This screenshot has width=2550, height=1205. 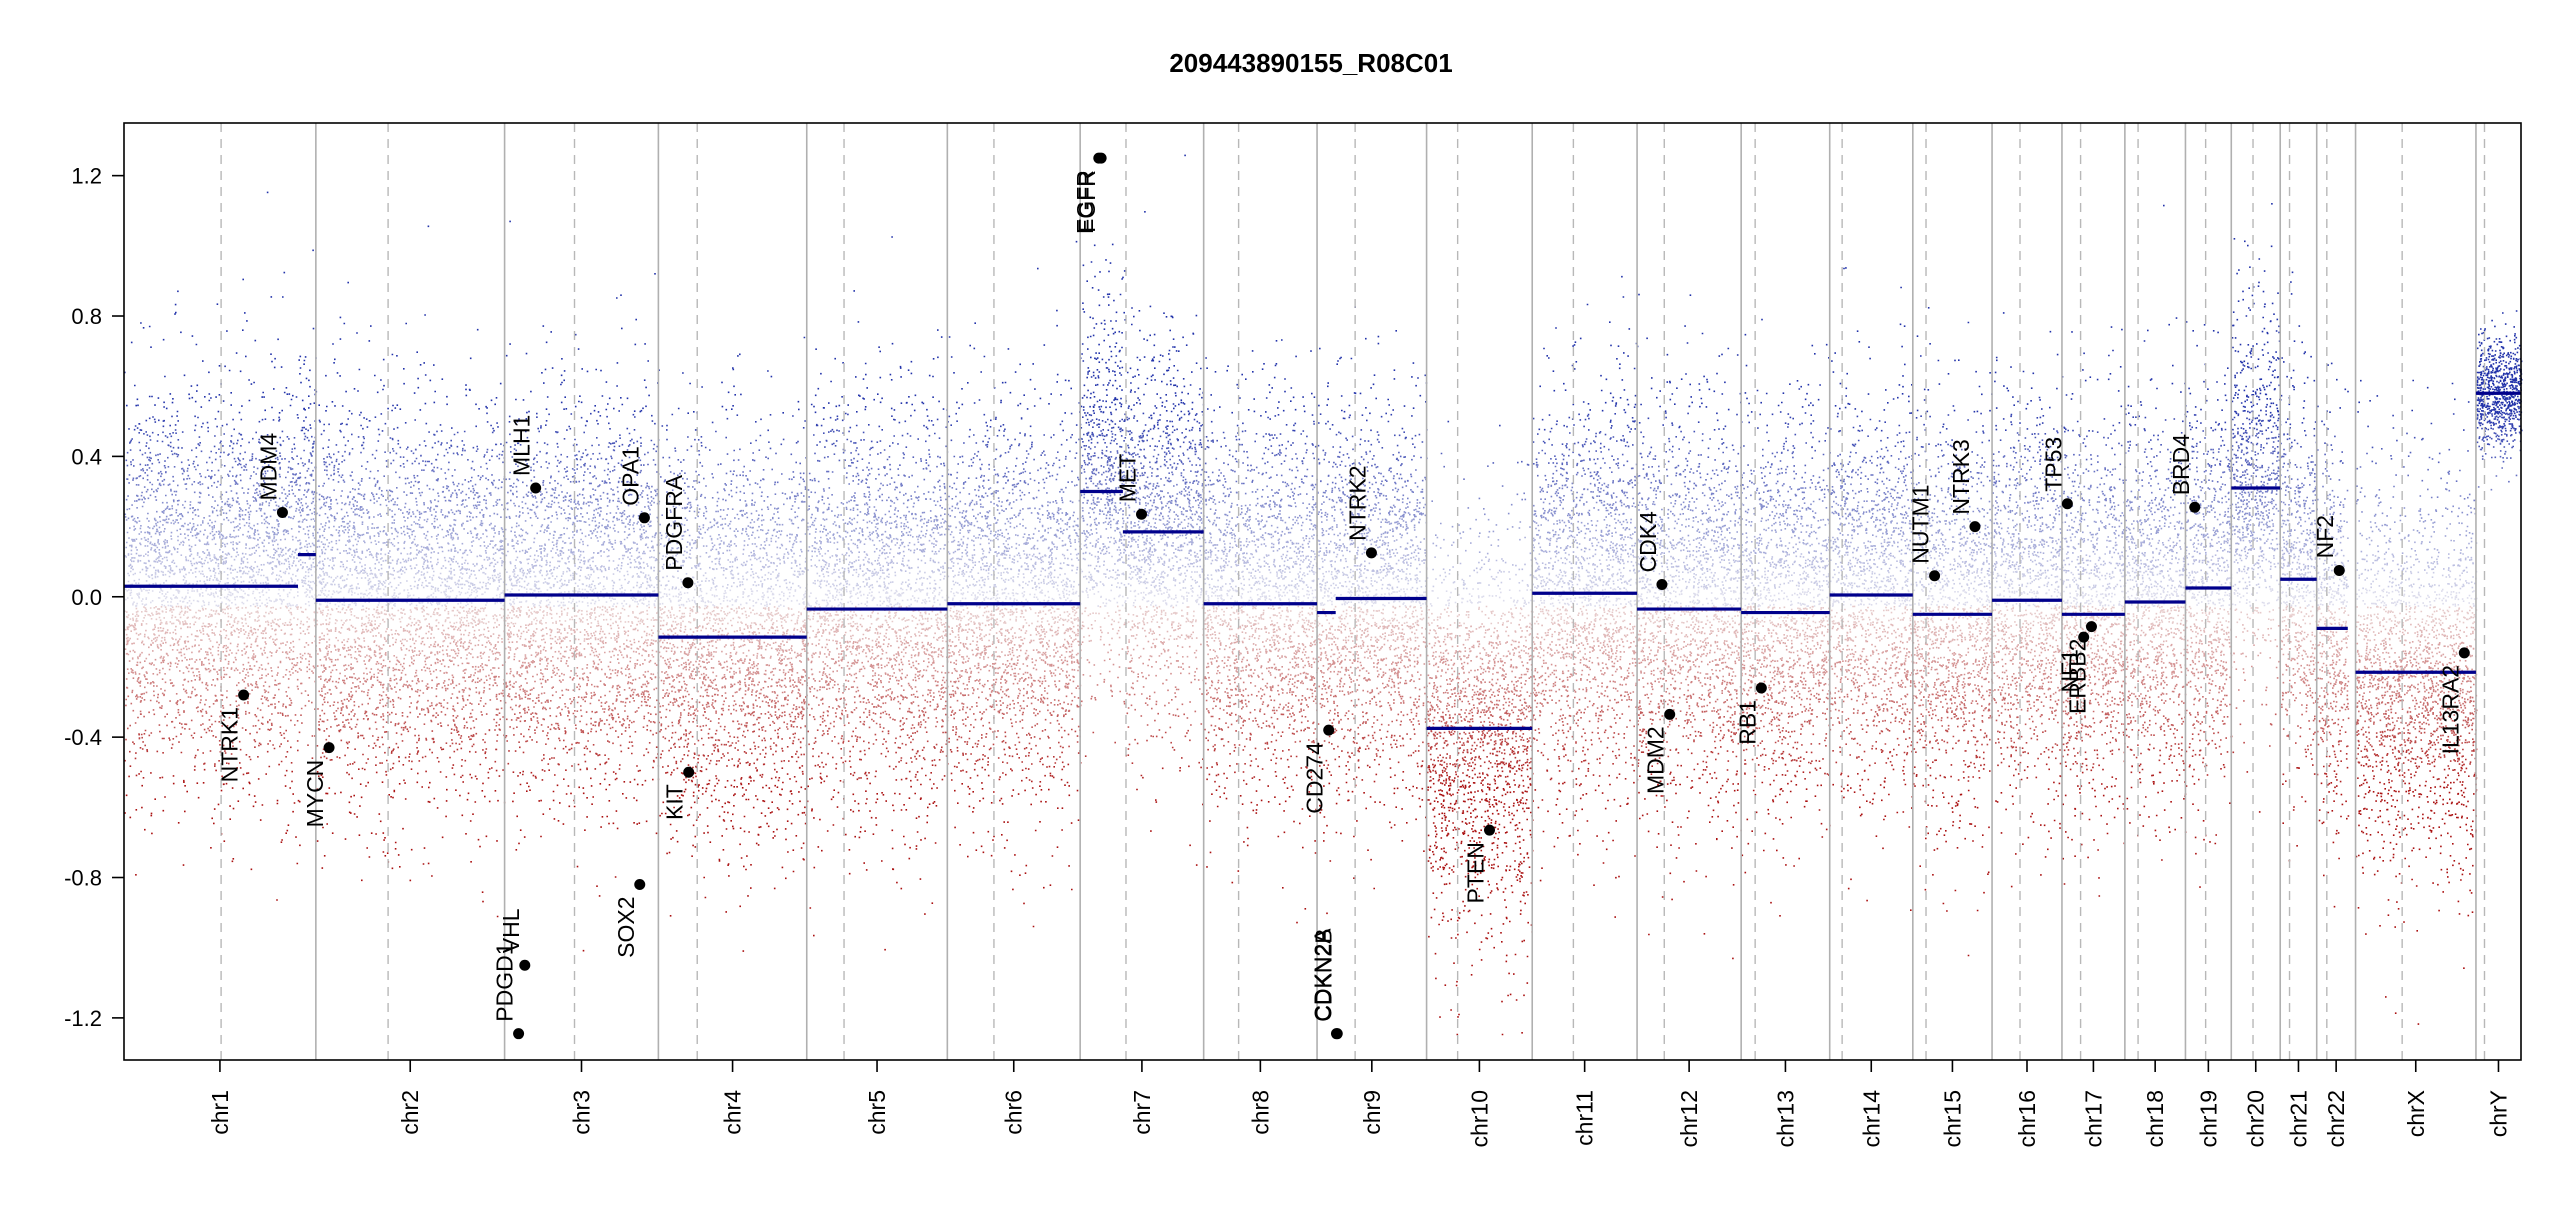 What do you see at coordinates (315, 794) in the screenshot?
I see `gene-label: MYCN` at bounding box center [315, 794].